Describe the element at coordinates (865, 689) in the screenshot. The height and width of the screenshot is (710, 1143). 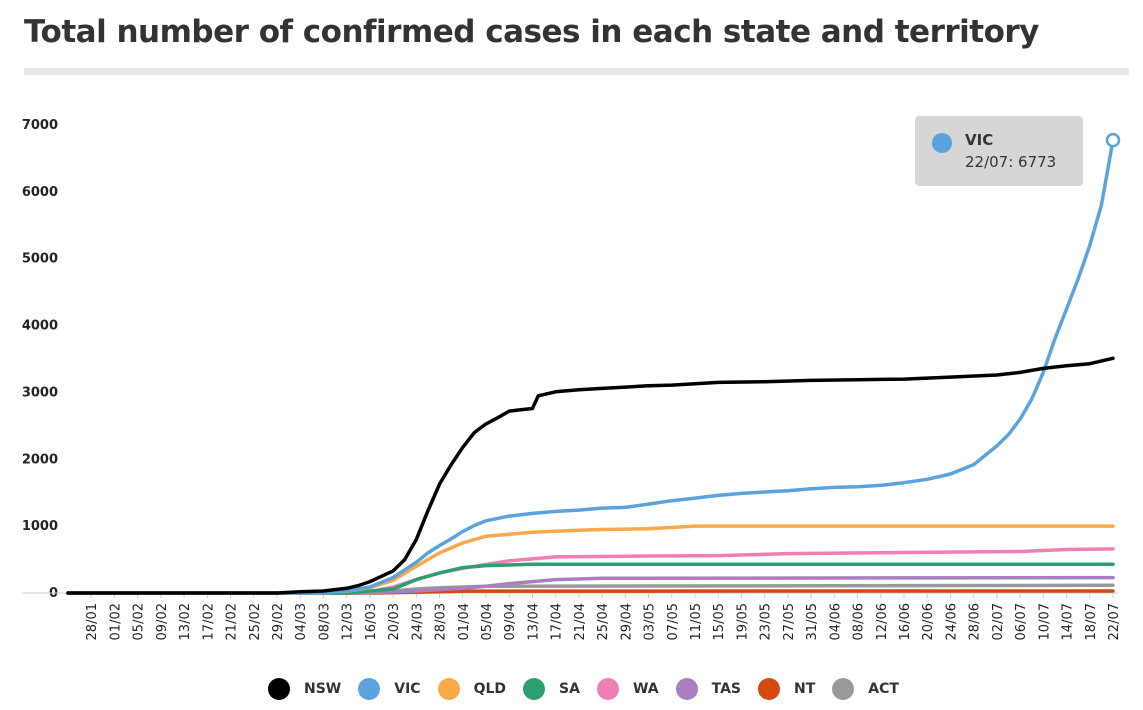
I see `legend-item-act: ACT` at that location.